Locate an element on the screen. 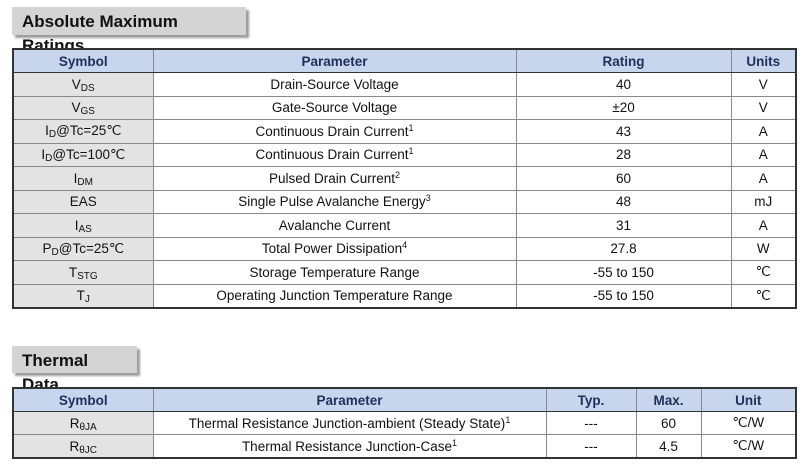 This screenshot has width=811, height=475. header-typ: Typ. is located at coordinates (591, 399).